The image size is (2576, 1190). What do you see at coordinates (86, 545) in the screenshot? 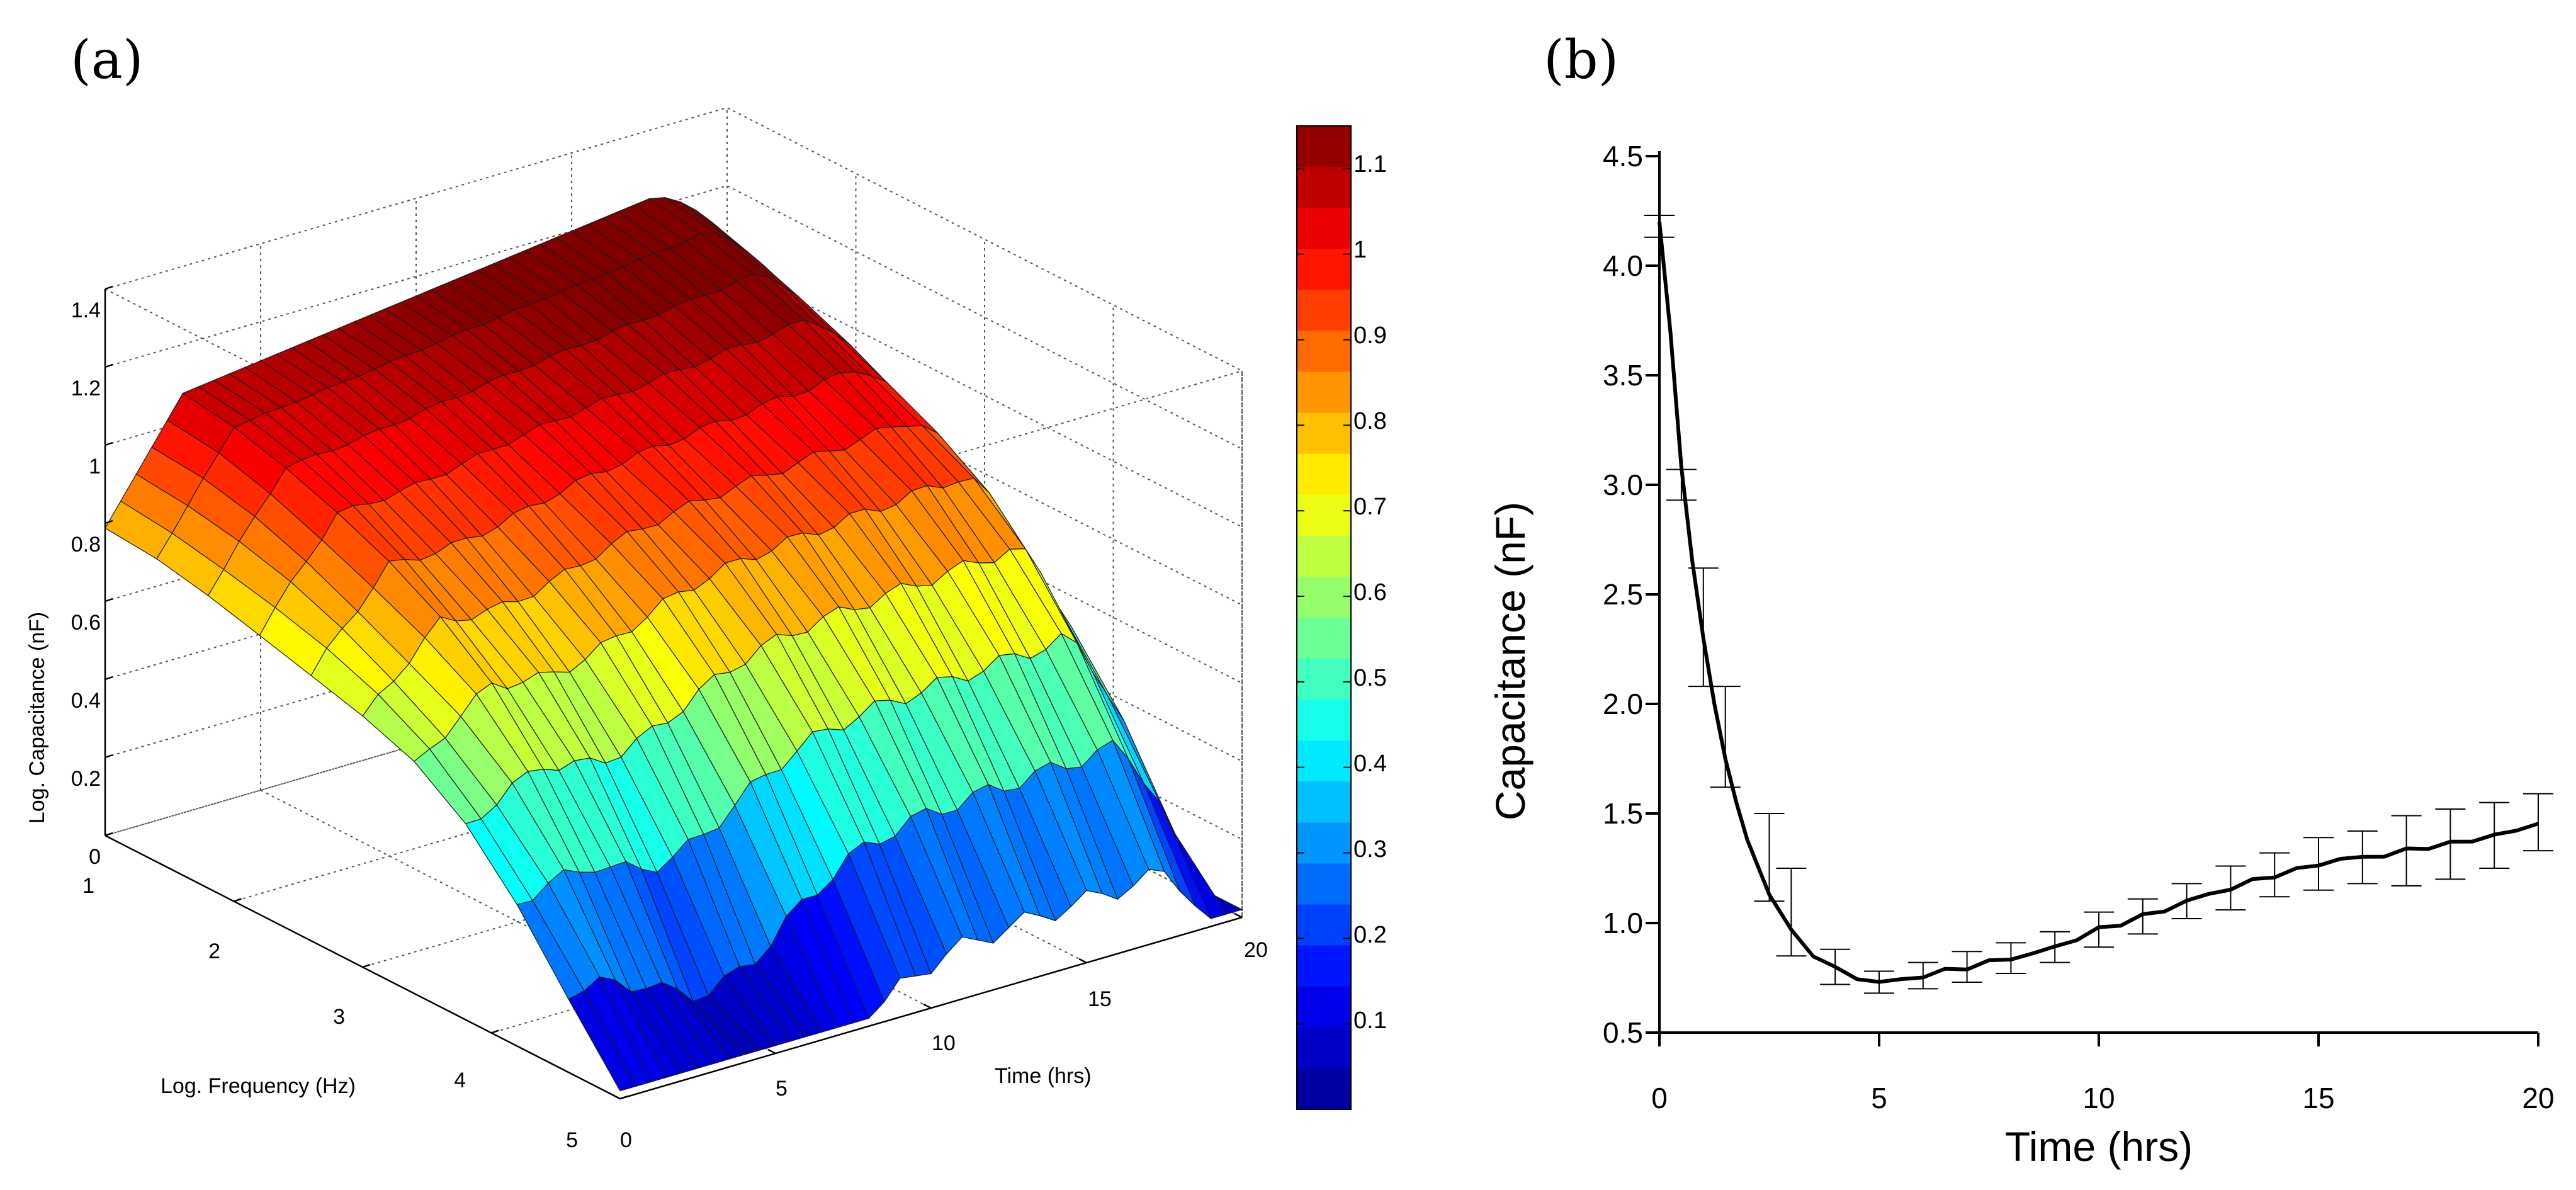
I see `z-tick-4: 0.8` at bounding box center [86, 545].